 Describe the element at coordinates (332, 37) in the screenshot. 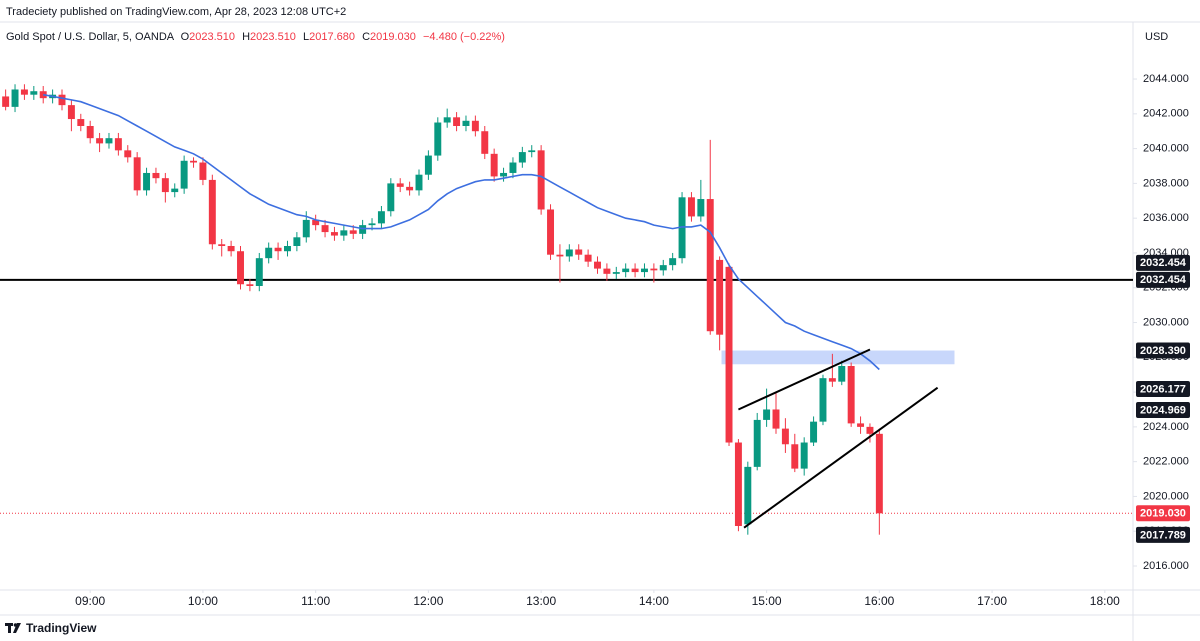

I see `ohlc-value: 2017.680` at that location.